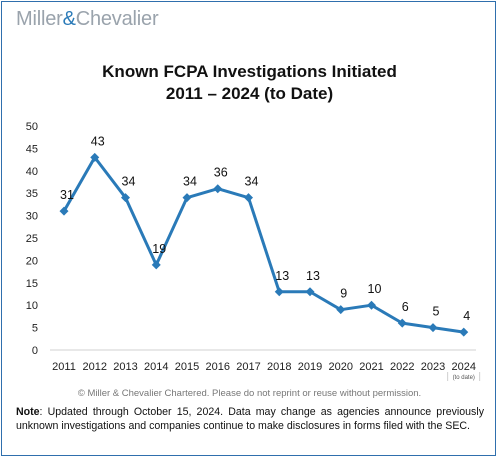 This screenshot has width=499, height=459. Describe the element at coordinates (436, 312) in the screenshot. I see `data-label: 5` at that location.